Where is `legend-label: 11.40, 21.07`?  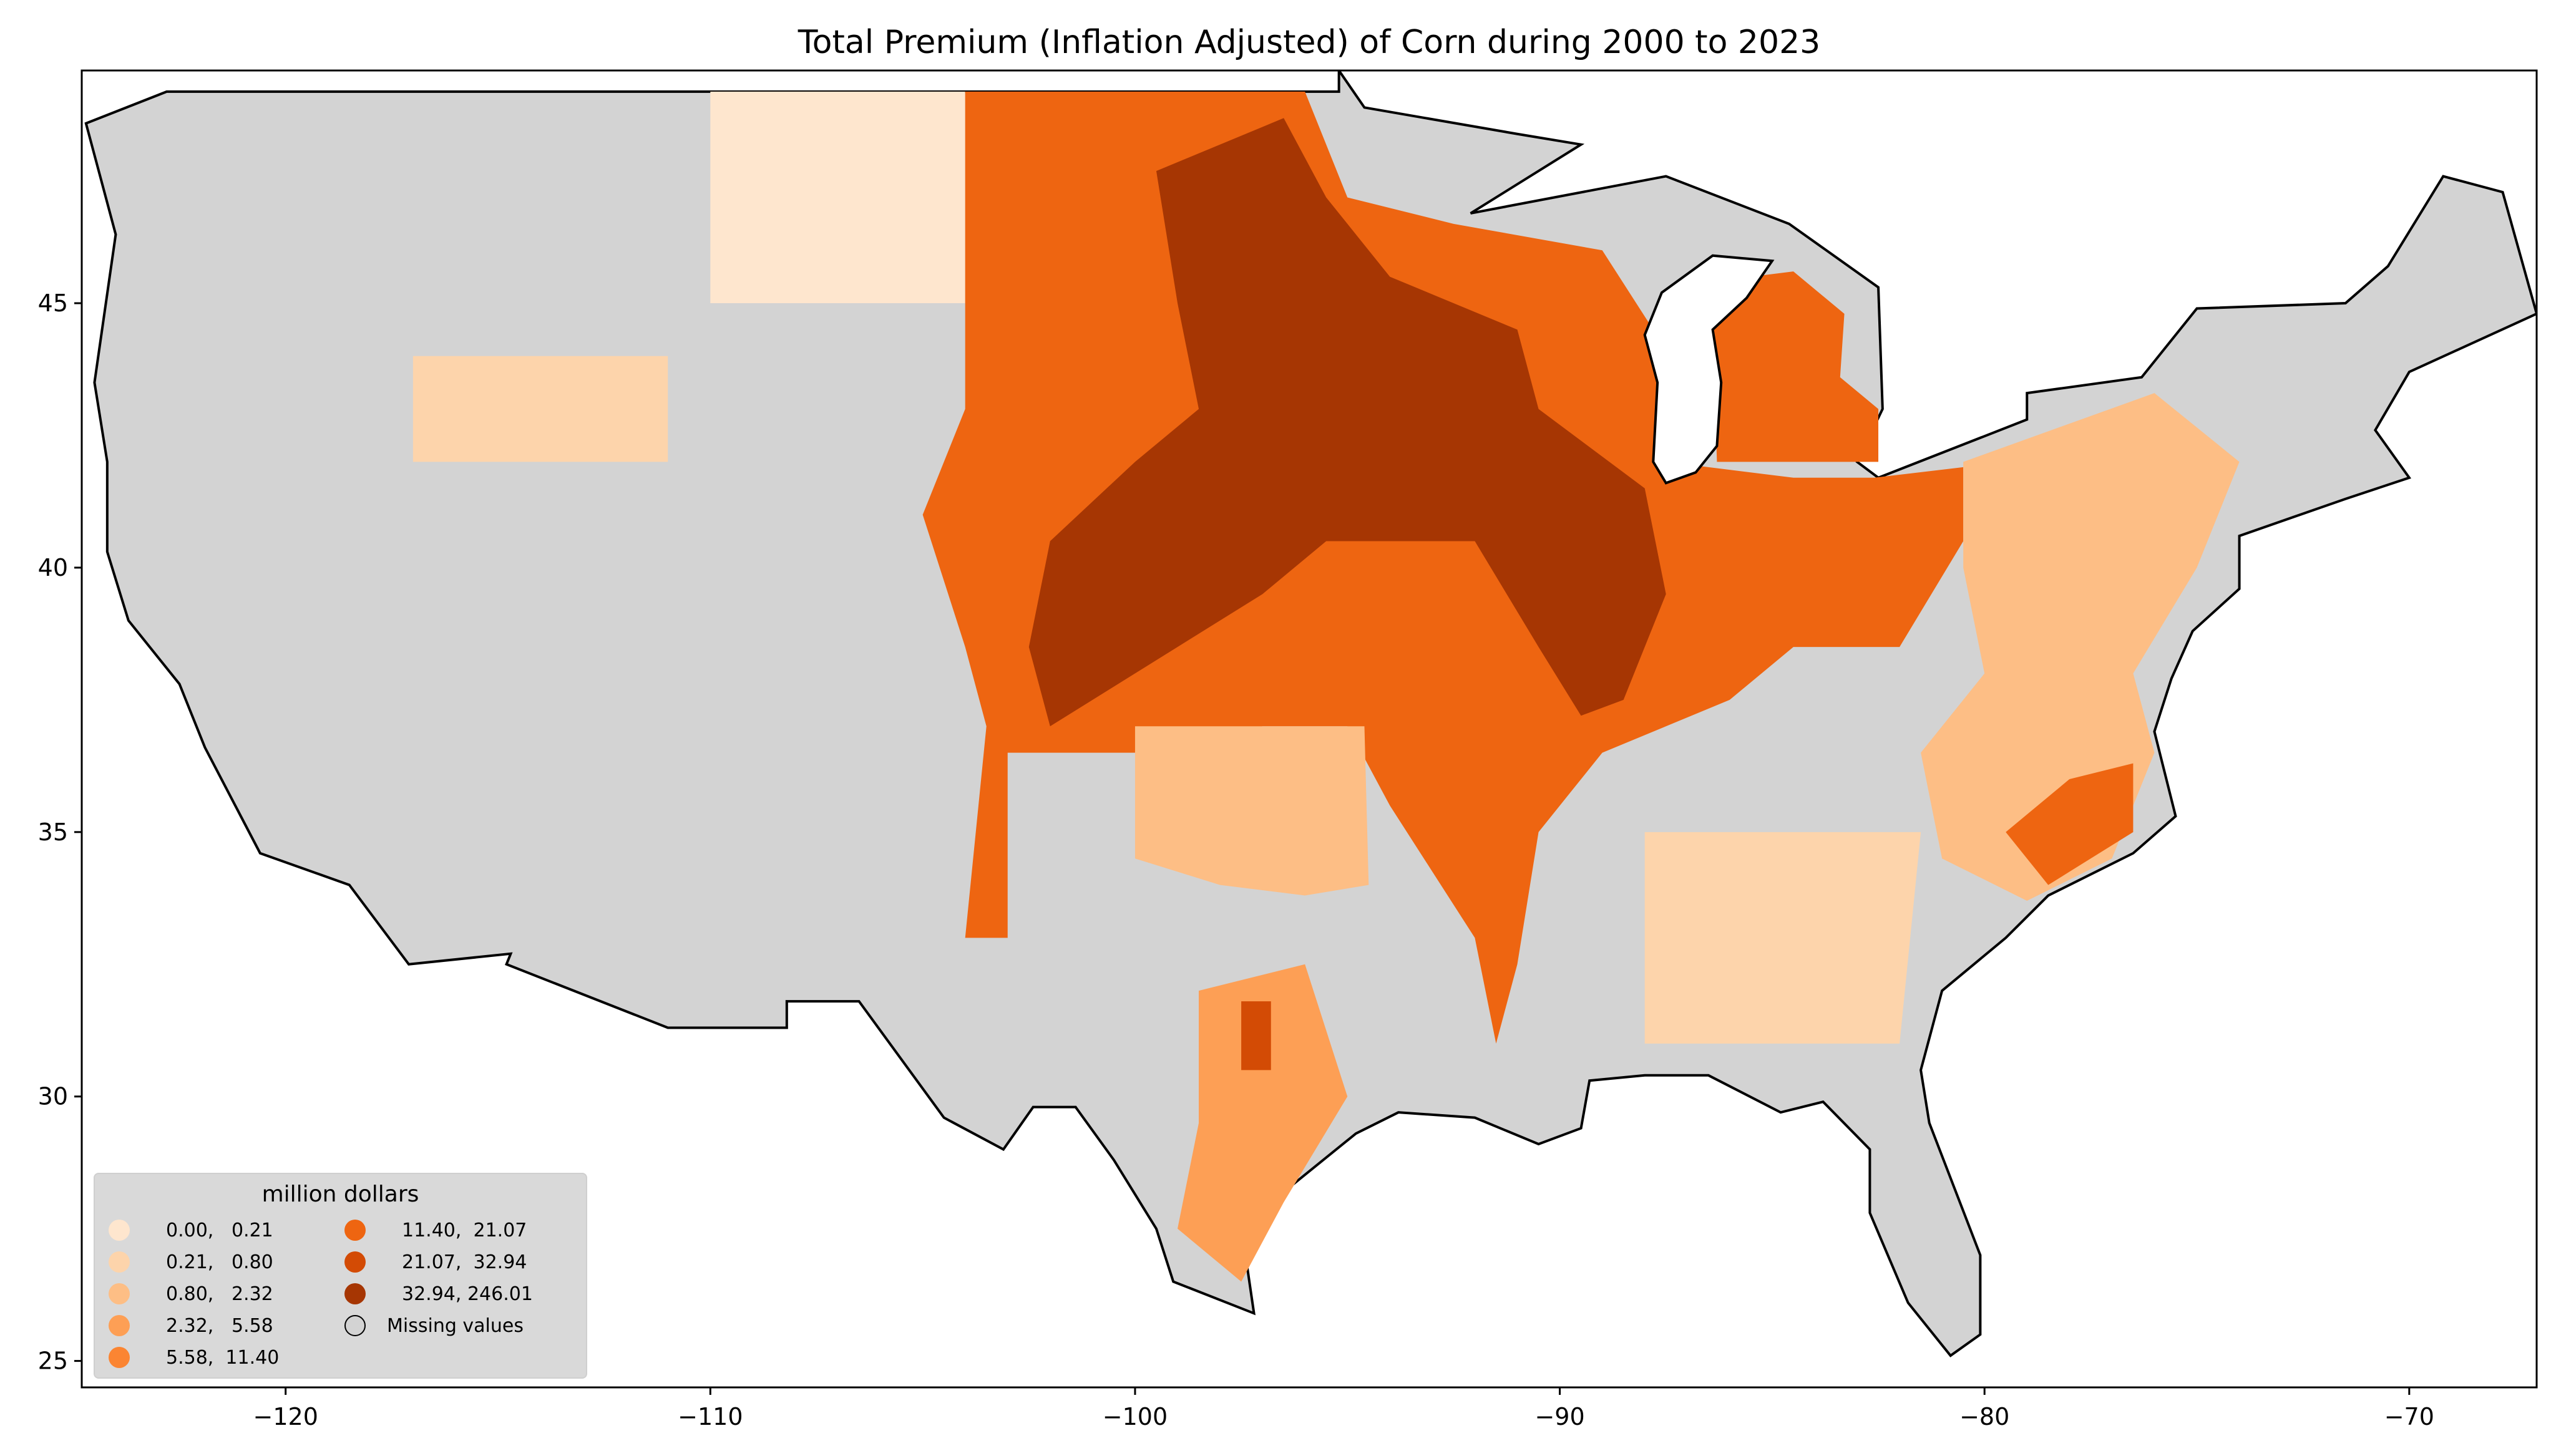 legend-label: 11.40, 21.07 is located at coordinates (465, 1230).